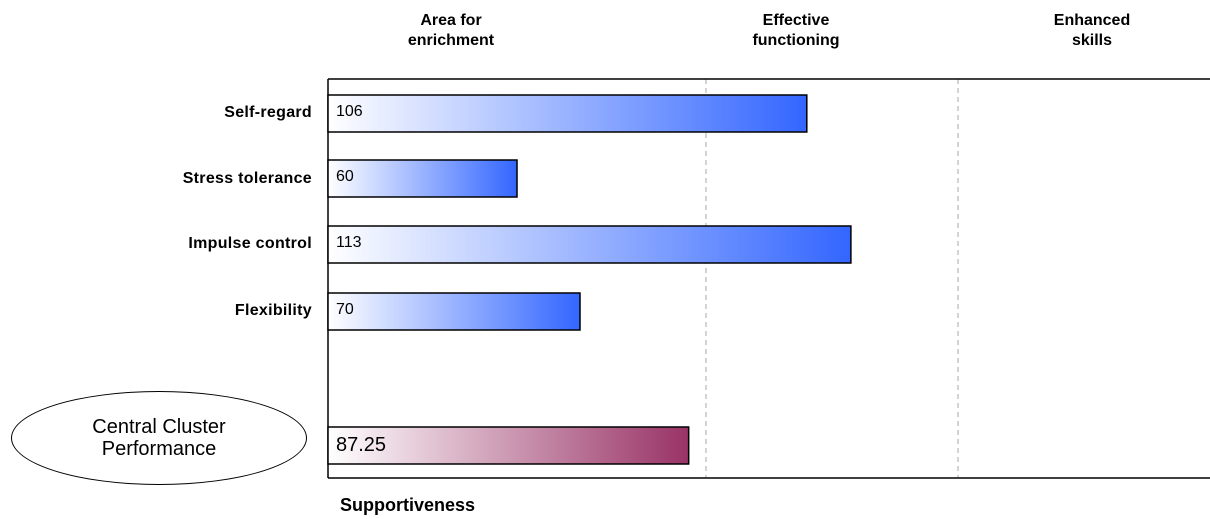  Describe the element at coordinates (268, 112) in the screenshot. I see `row-label-self-regard: Self-regard` at that location.